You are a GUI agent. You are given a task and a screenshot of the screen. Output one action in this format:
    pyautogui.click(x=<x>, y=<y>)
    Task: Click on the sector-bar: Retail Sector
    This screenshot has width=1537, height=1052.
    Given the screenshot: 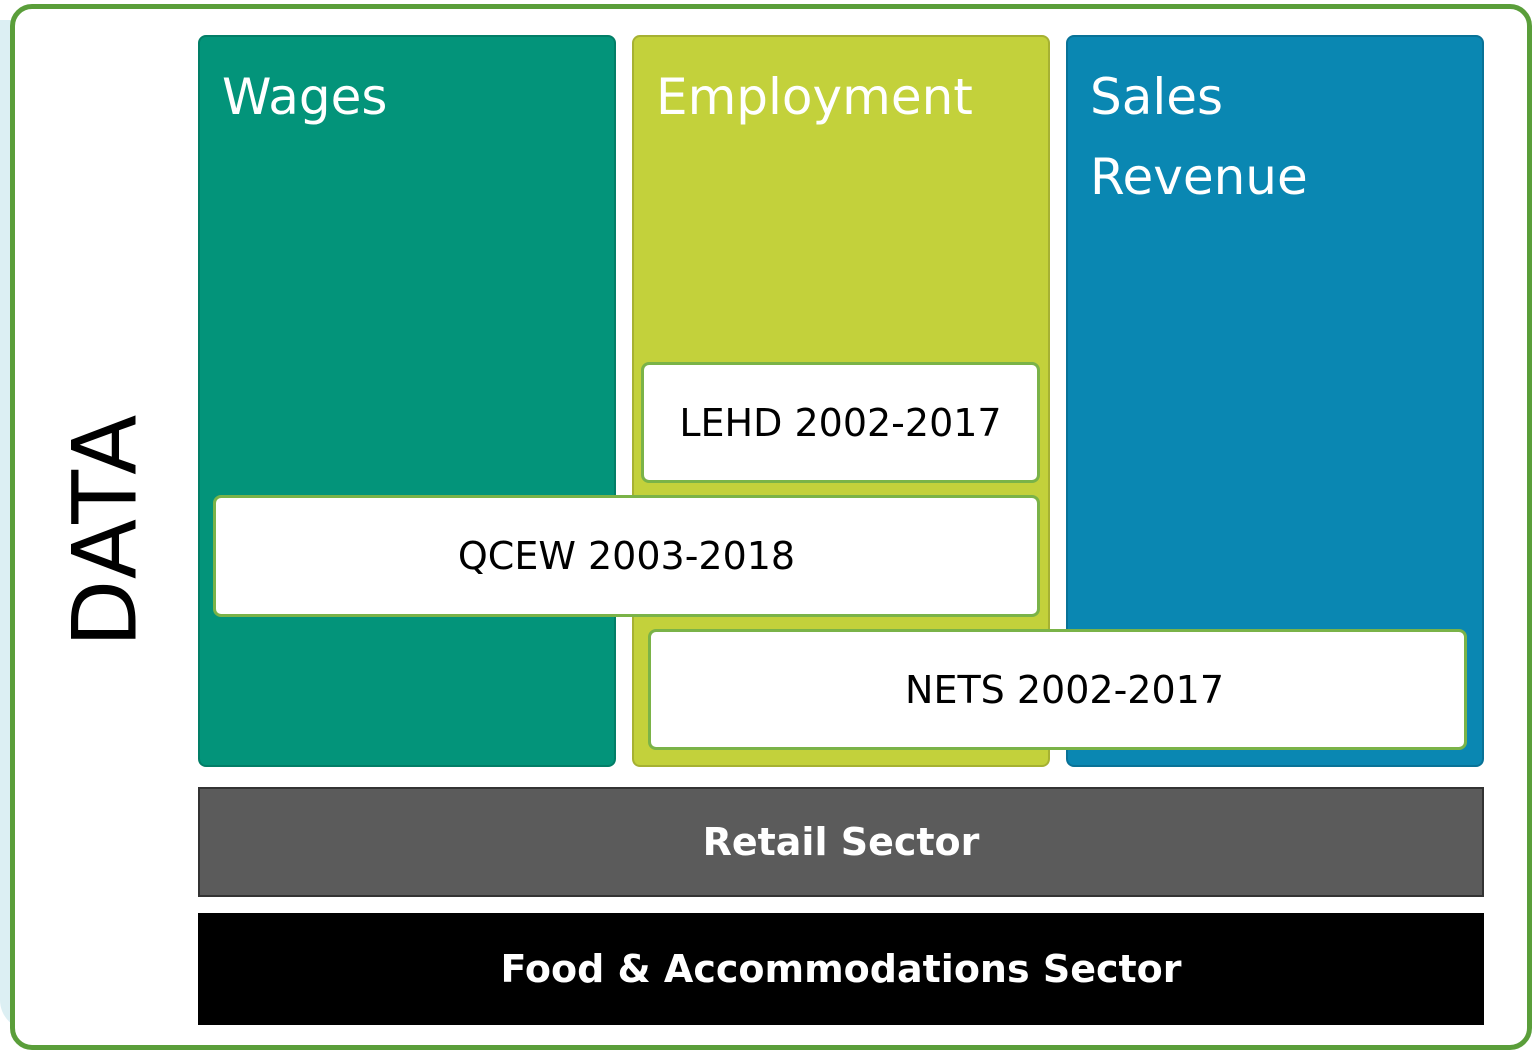 What is the action you would take?
    pyautogui.click(x=841, y=842)
    